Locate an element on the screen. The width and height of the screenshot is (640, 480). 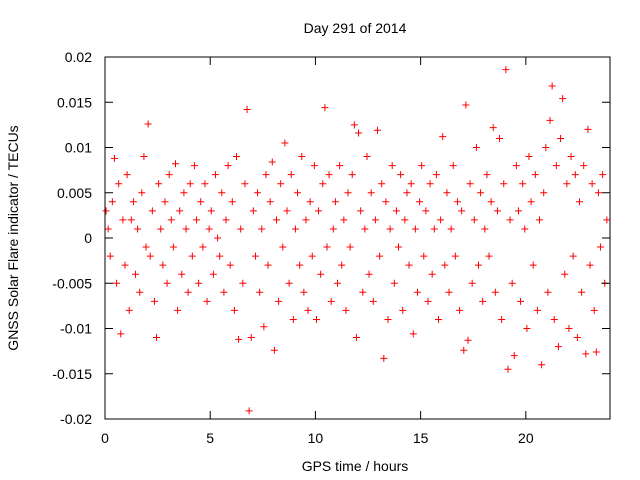
y-axis-label: GNSS Solar Flare indicator / TECUs is located at coordinates (13, 237).